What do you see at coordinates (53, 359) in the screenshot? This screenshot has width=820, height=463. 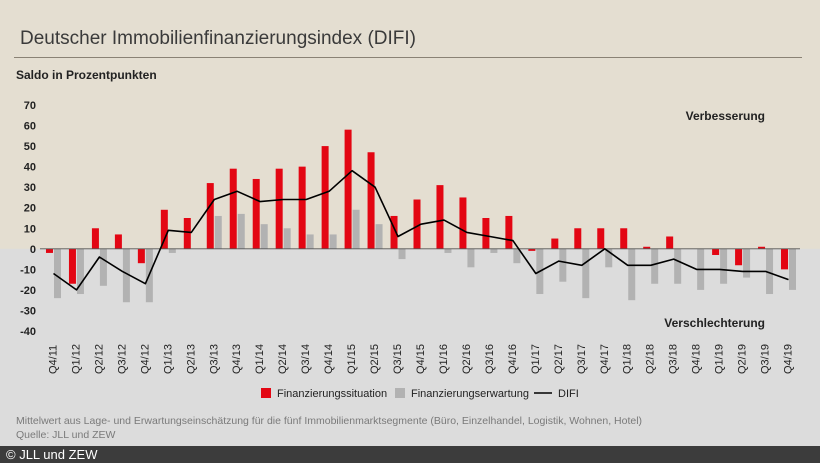 I see `x-tick-label: Q4/11` at bounding box center [53, 359].